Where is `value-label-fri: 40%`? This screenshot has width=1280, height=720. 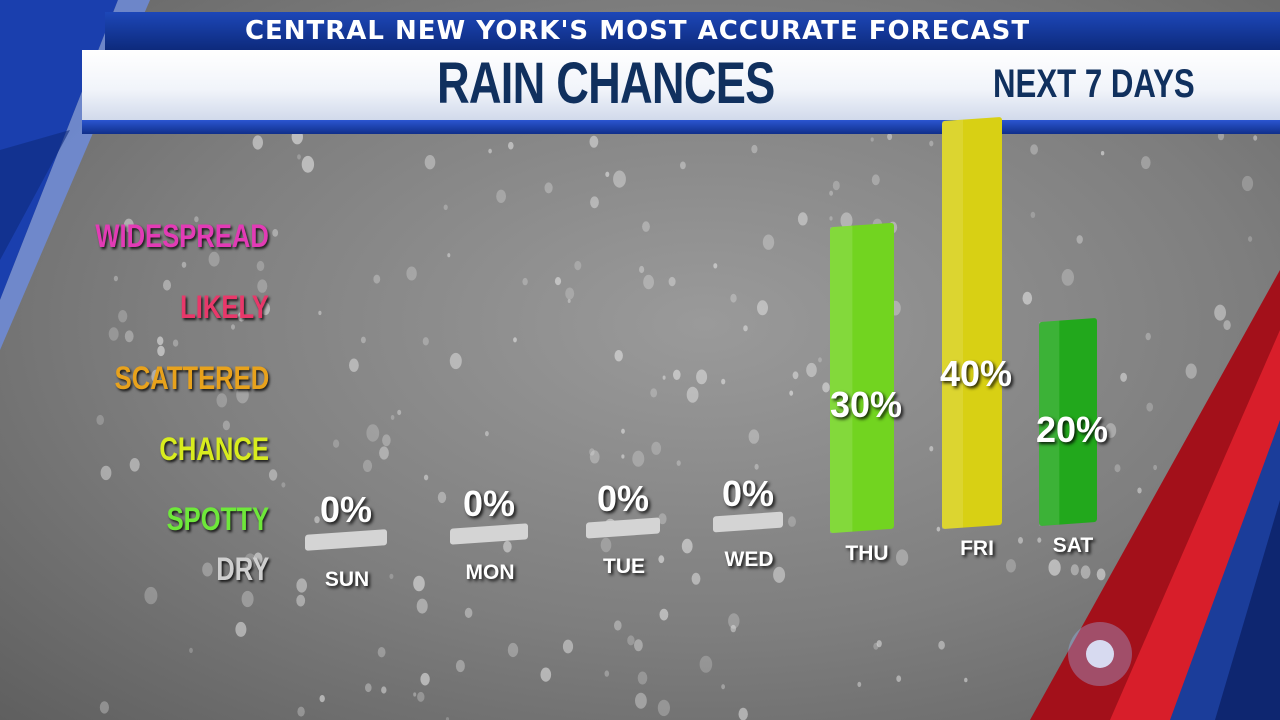 value-label-fri: 40% is located at coordinates (976, 373).